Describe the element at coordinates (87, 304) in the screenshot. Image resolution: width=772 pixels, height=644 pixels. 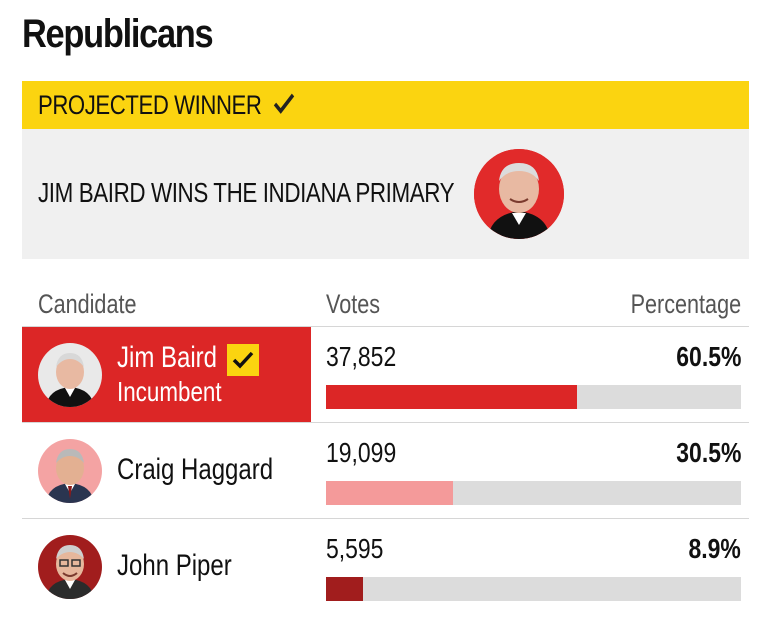
I see `header-candidate: Candidate` at that location.